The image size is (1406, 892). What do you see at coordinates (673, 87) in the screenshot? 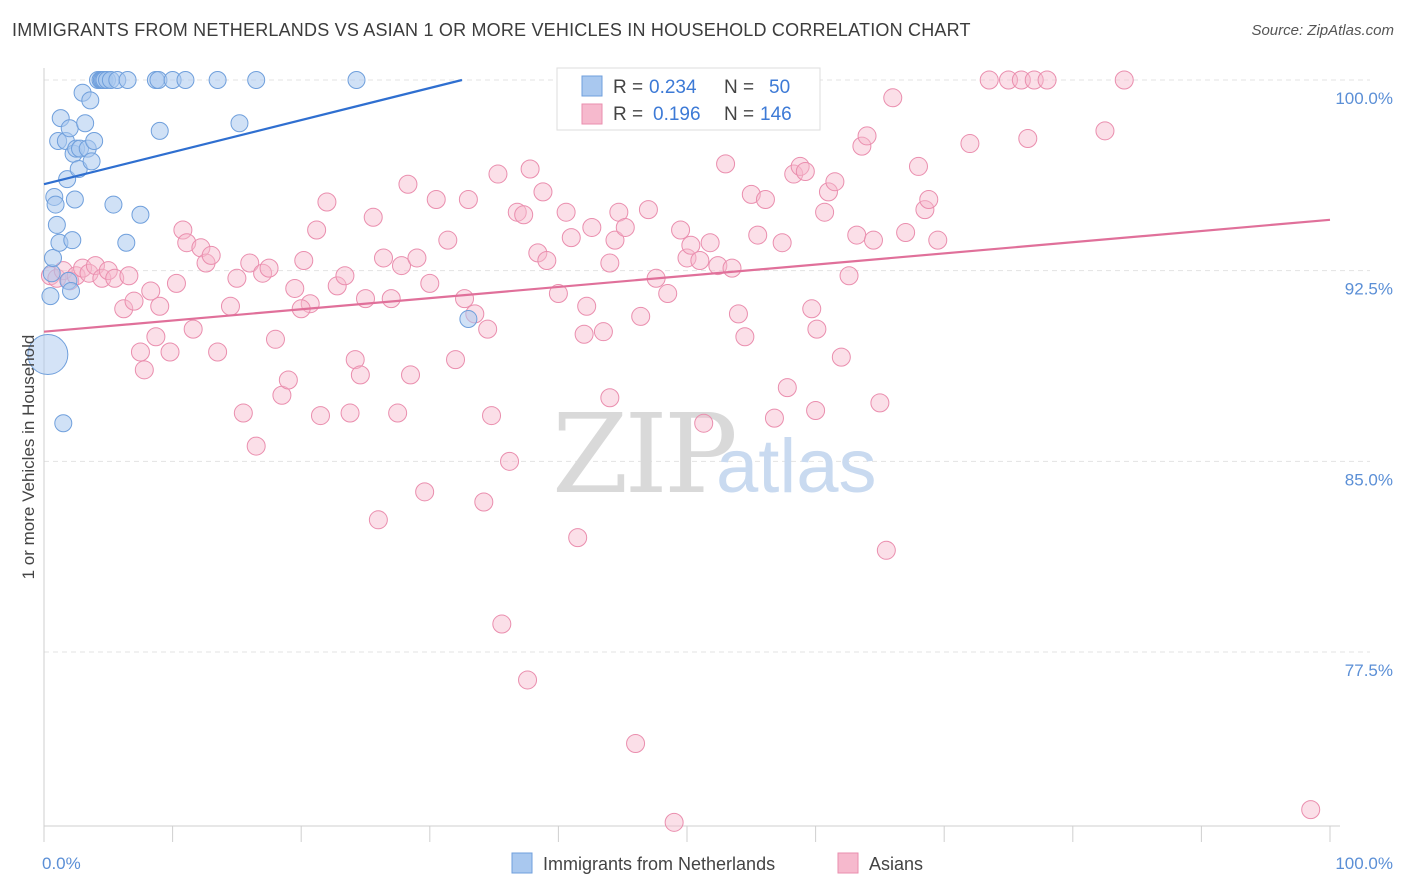
I see `legend-r-value-1: 0.234` at bounding box center [673, 87].